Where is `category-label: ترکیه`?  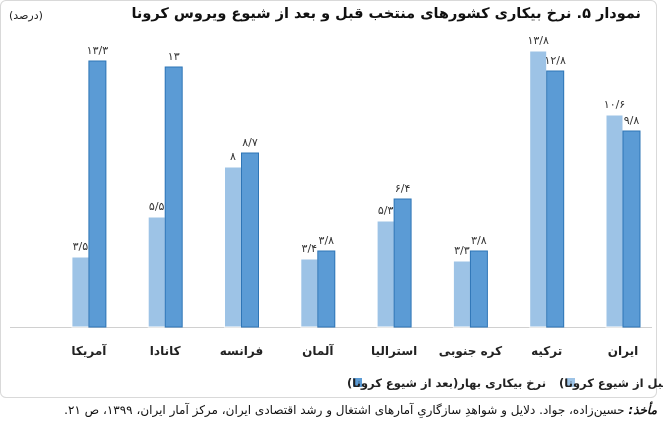 category-label: ترکیه is located at coordinates (546, 351).